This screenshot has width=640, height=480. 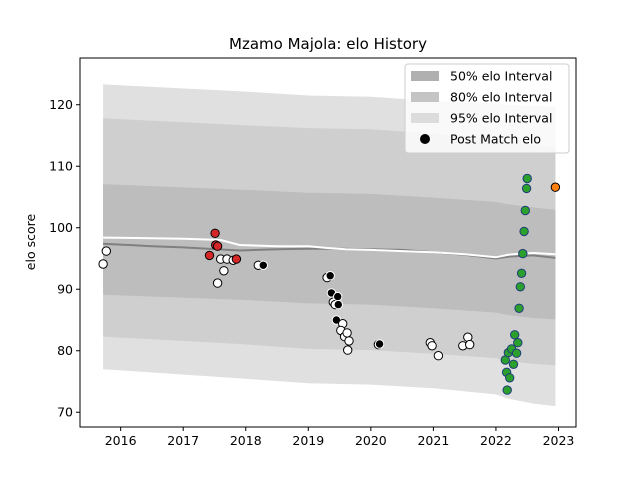 What do you see at coordinates (61, 104) in the screenshot?
I see `y-tick-label: 120` at bounding box center [61, 104].